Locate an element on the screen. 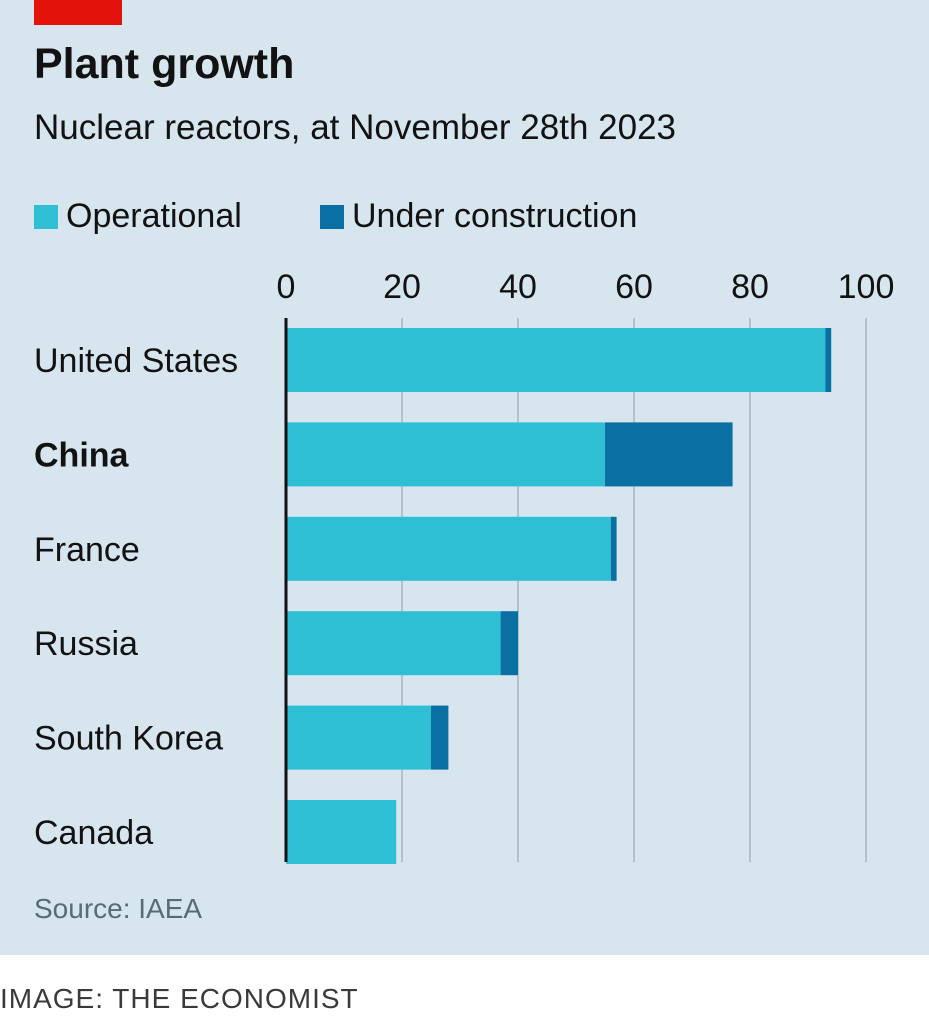  category-label: United States is located at coordinates (136, 361).